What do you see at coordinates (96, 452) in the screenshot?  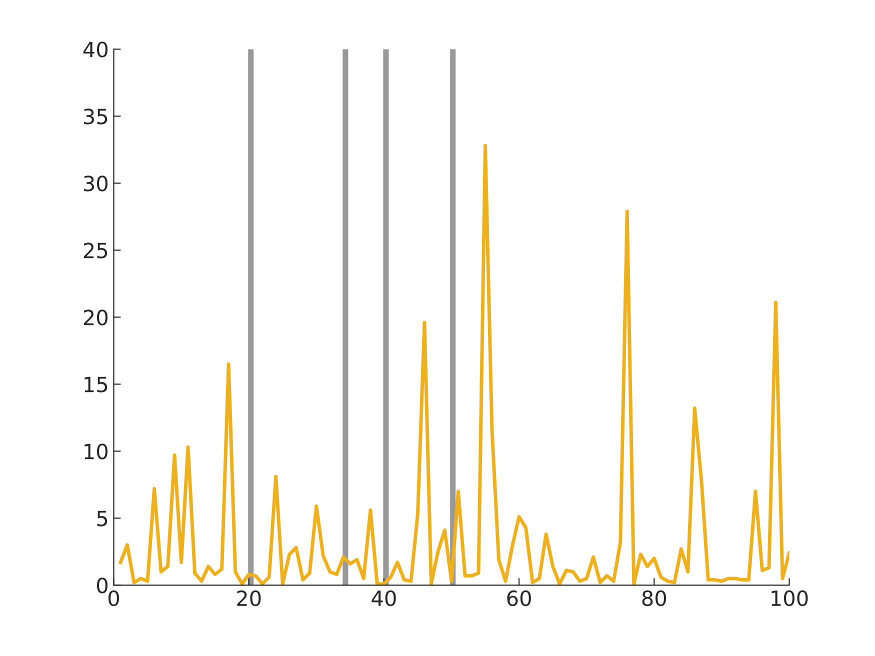 I see `y-tick-label: 10` at bounding box center [96, 452].